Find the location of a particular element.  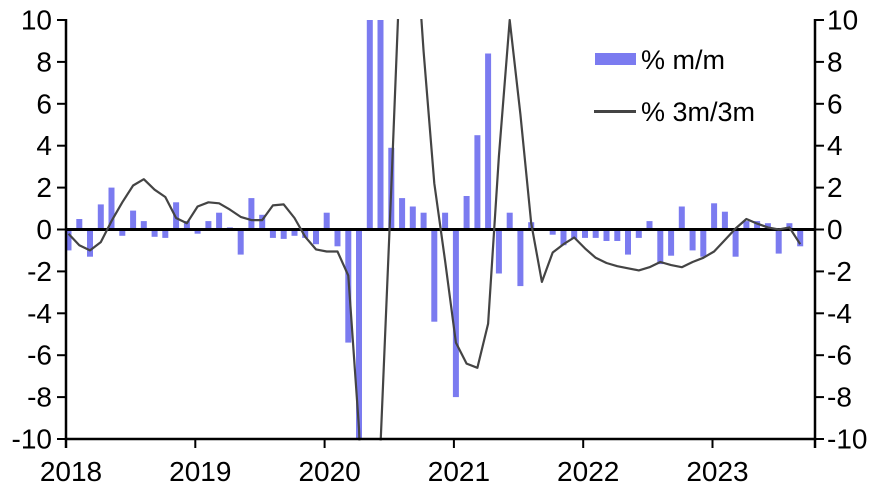

legend-label-mm: % m/m is located at coordinates (683, 60).